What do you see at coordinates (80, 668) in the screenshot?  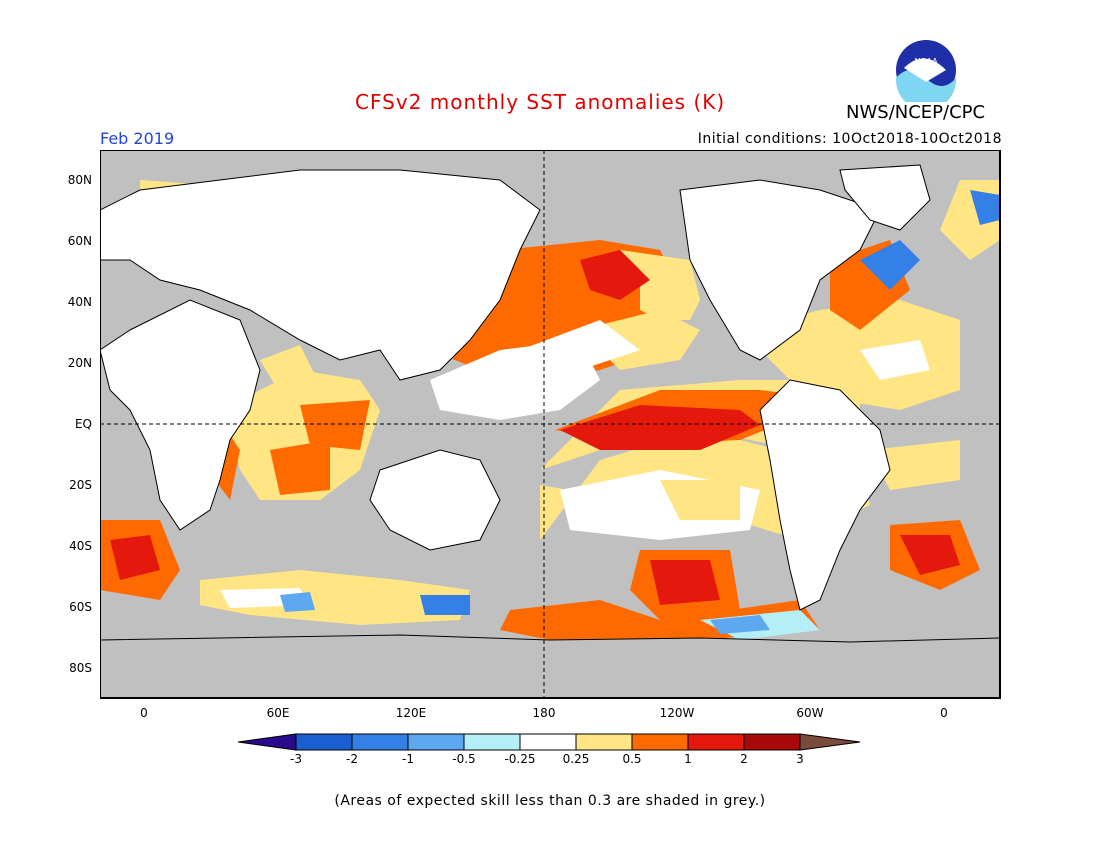 I see `lat-label-80s: 80S` at bounding box center [80, 668].